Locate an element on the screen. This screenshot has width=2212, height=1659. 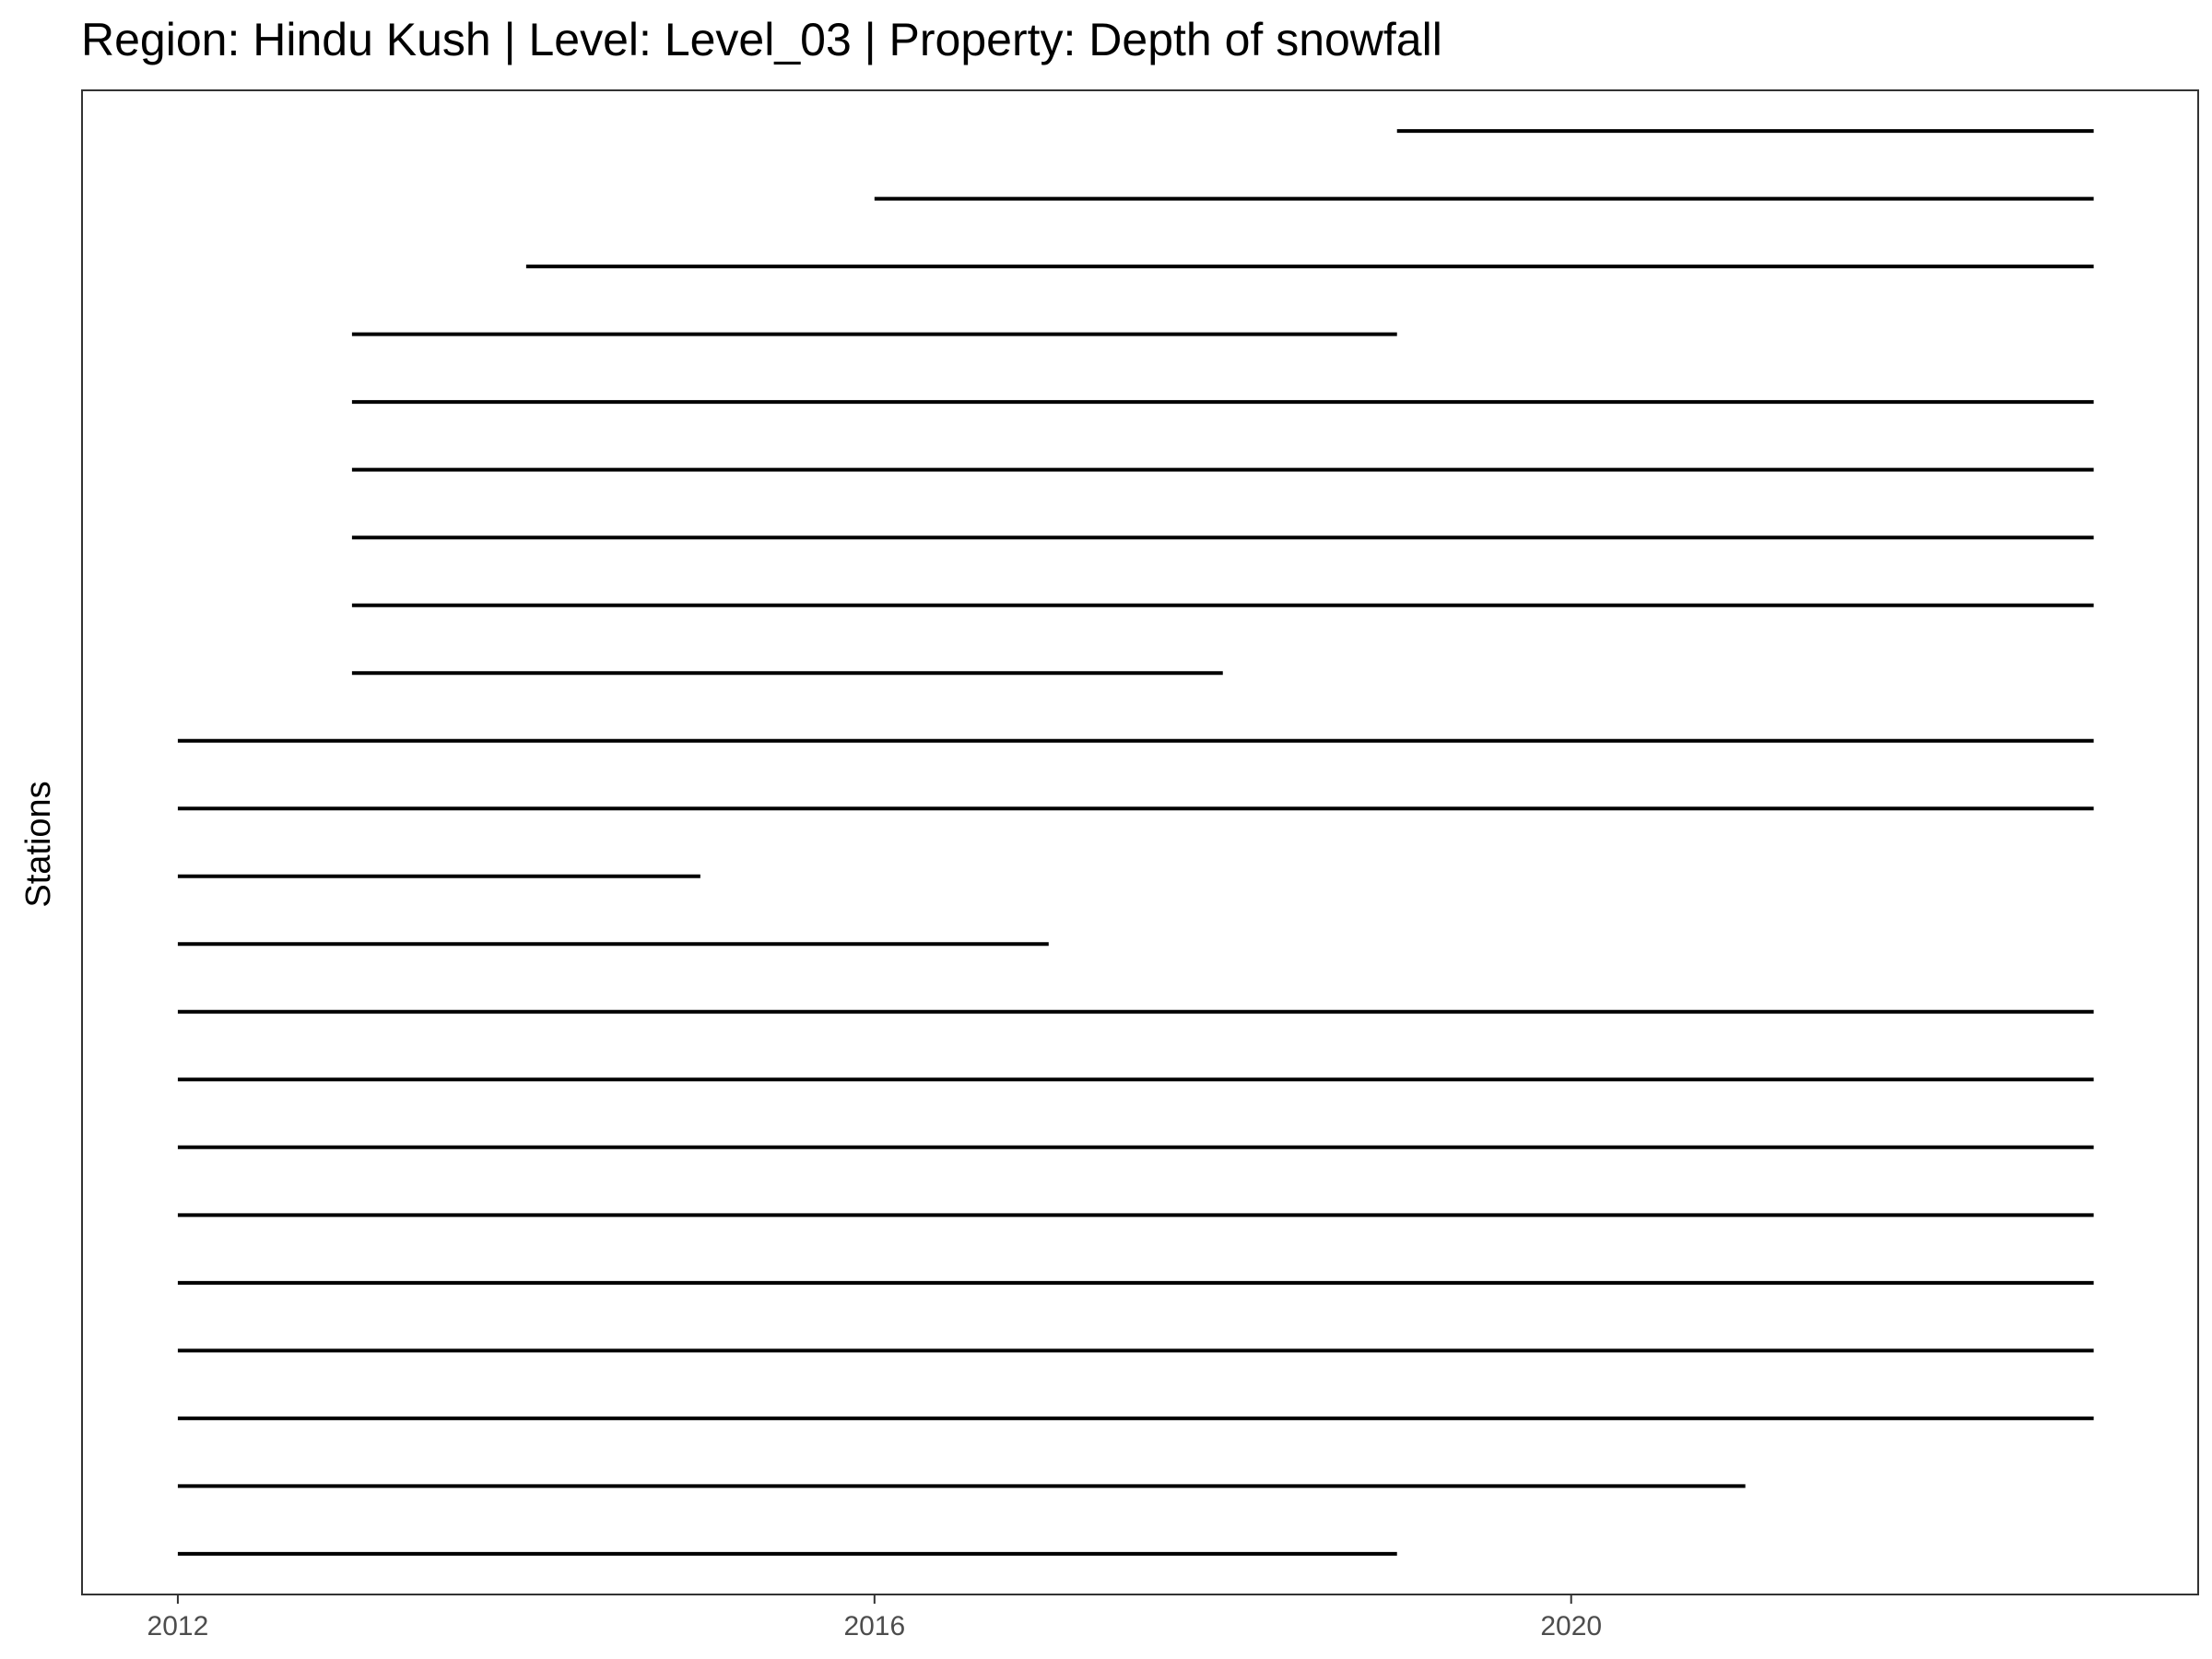
x-tick-label-2020: 2020 is located at coordinates (1571, 1626).